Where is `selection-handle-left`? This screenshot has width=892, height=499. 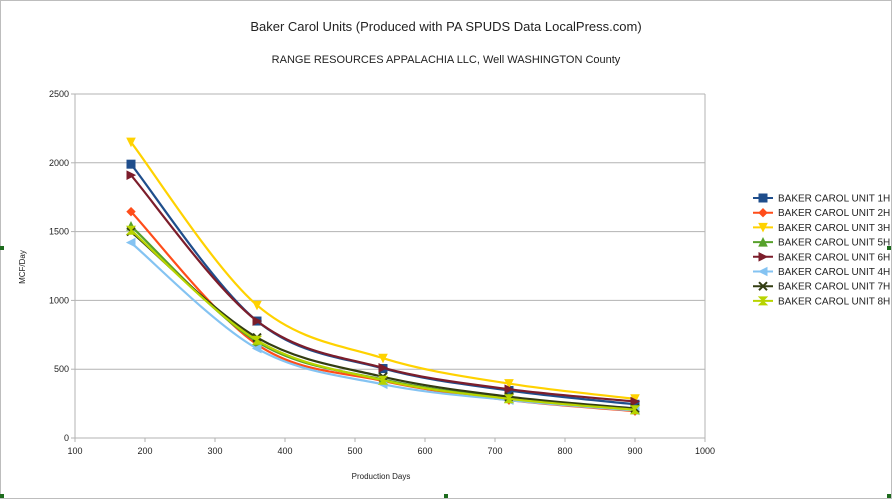 selection-handle-left is located at coordinates (2, 248).